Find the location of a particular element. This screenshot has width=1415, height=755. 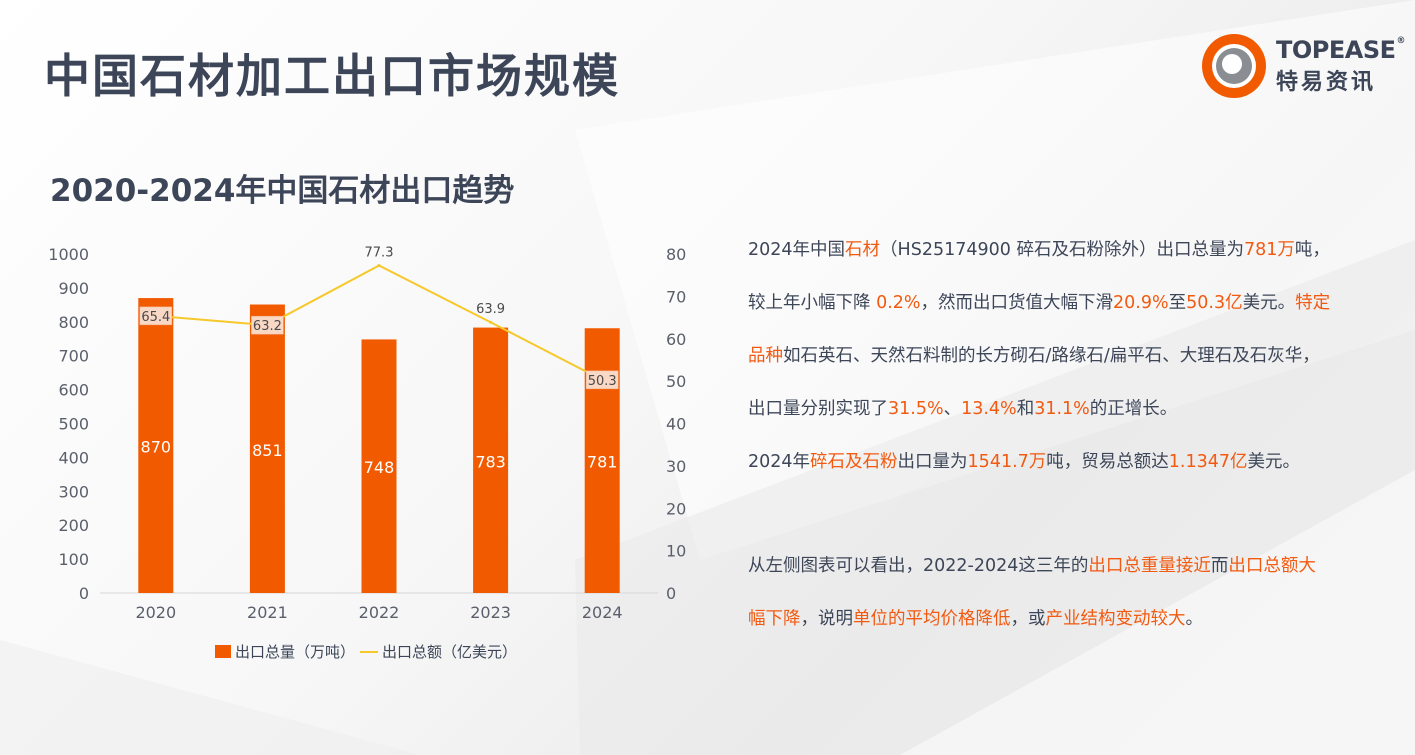

body-text: 从左侧图表可以看出，2022-2024这三年的 is located at coordinates (918, 566).